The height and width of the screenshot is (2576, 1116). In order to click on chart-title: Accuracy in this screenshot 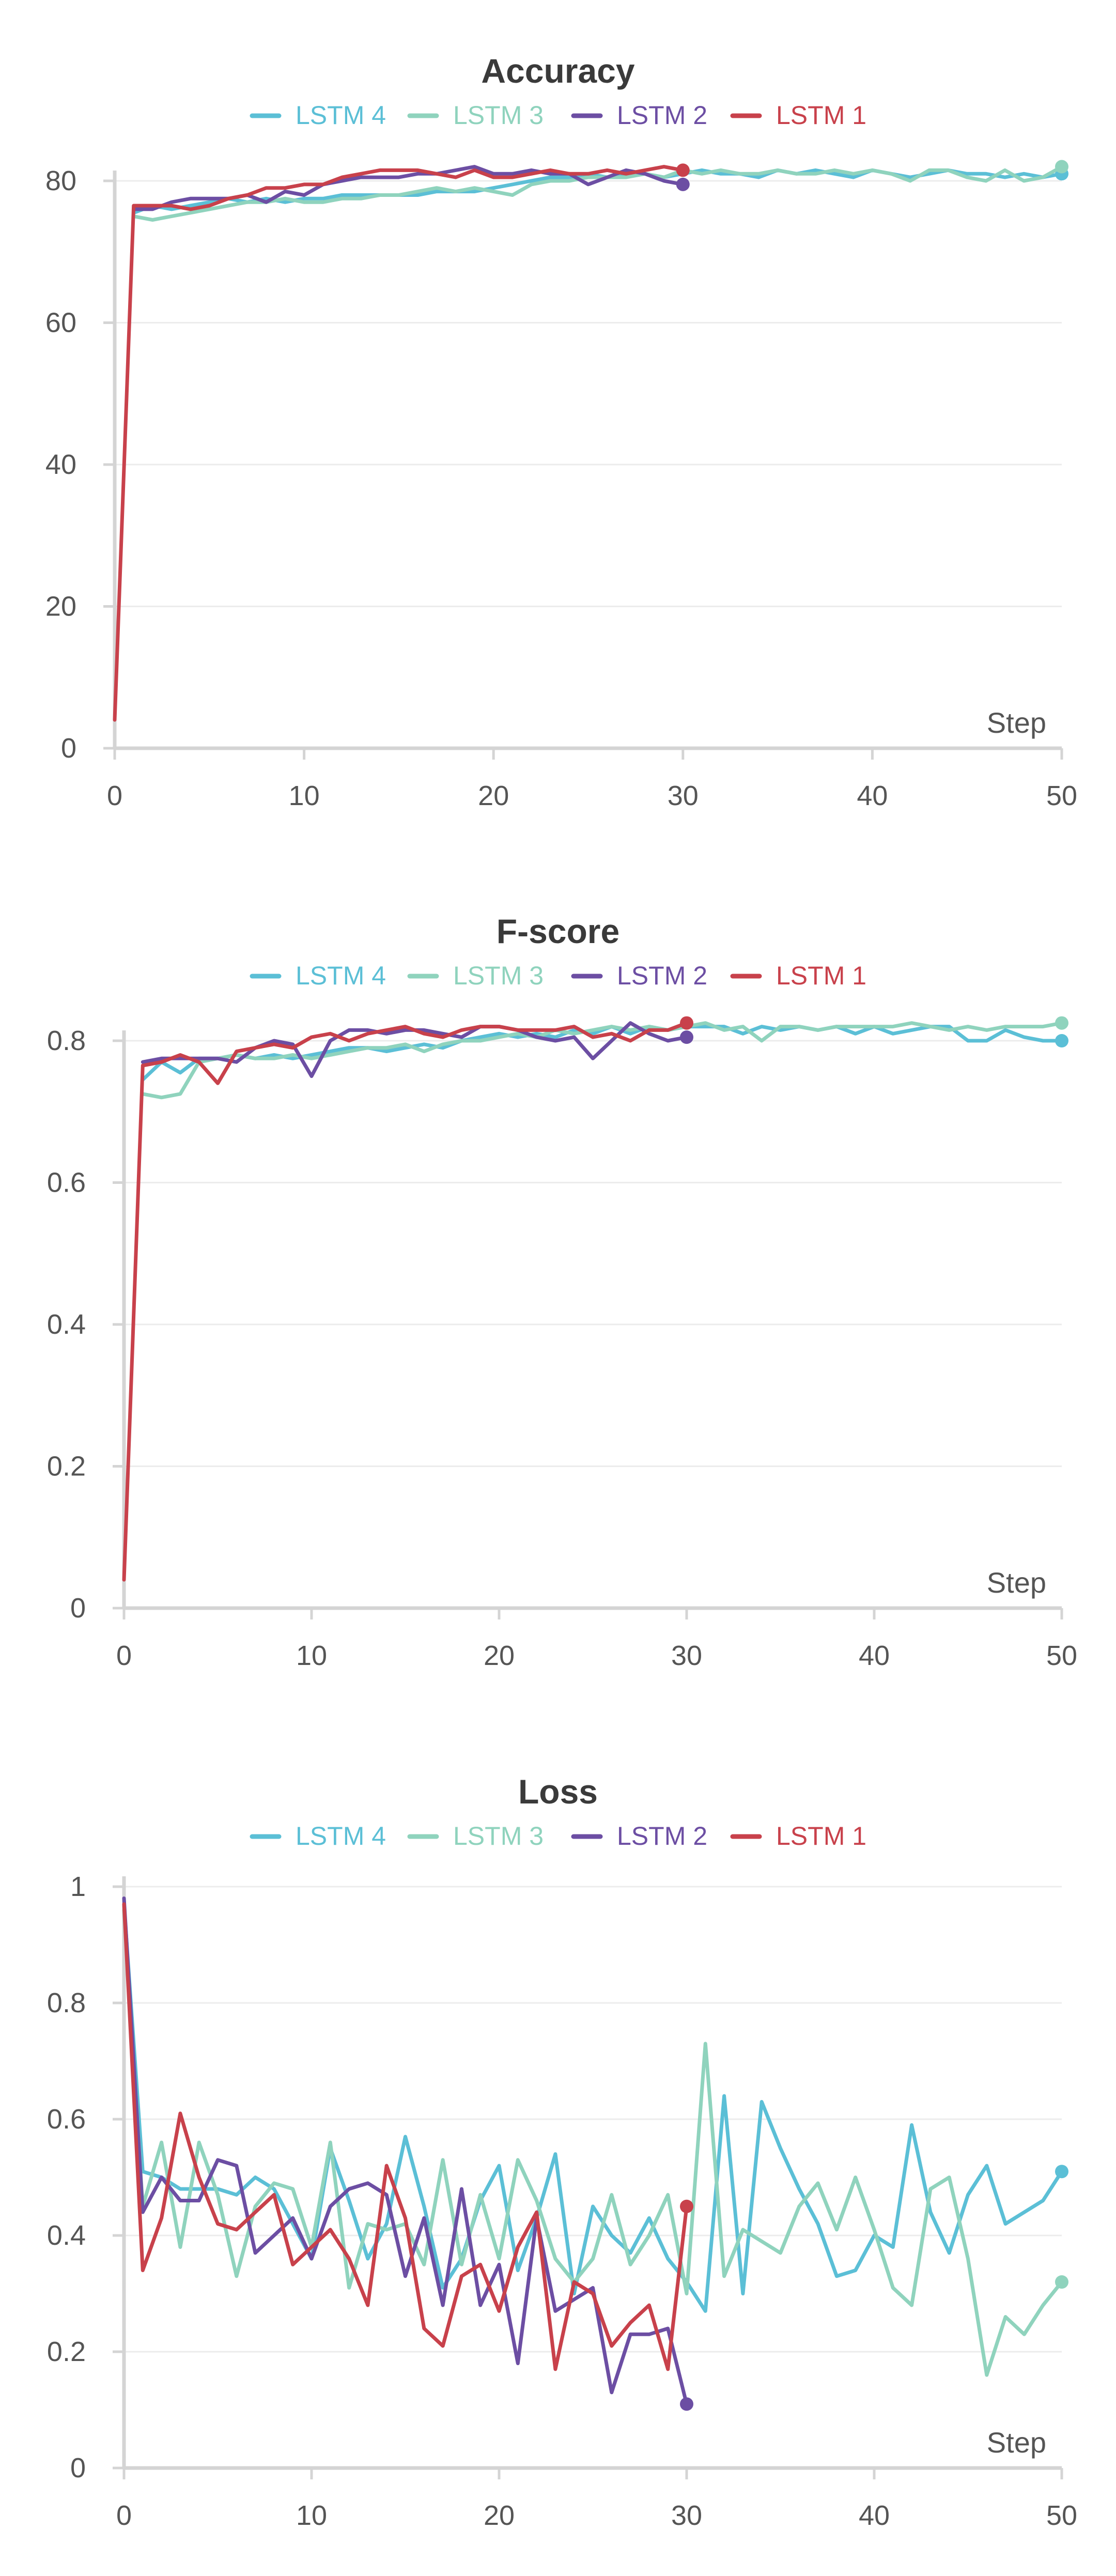, I will do `click(557, 71)`.